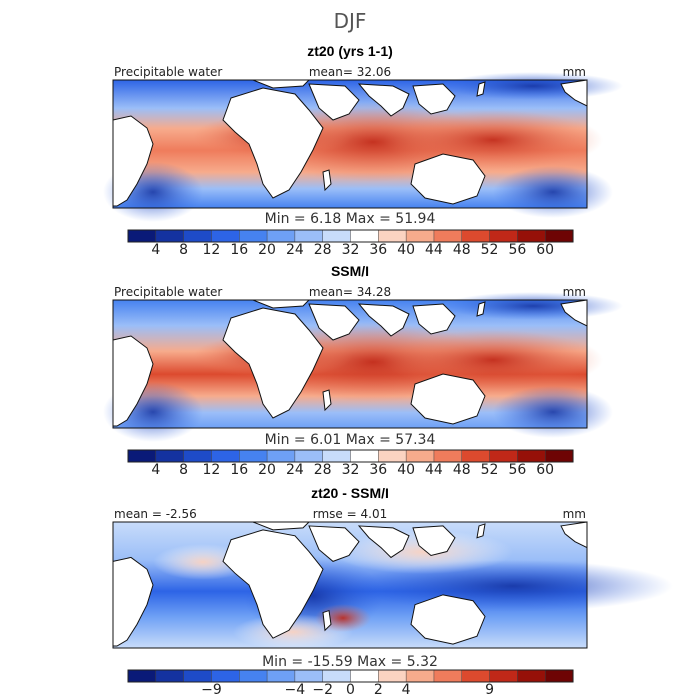 Image resolution: width=700 pixels, height=700 pixels. Describe the element at coordinates (155, 514) in the screenshot. I see `mean-stat: mean = -2.56` at that location.